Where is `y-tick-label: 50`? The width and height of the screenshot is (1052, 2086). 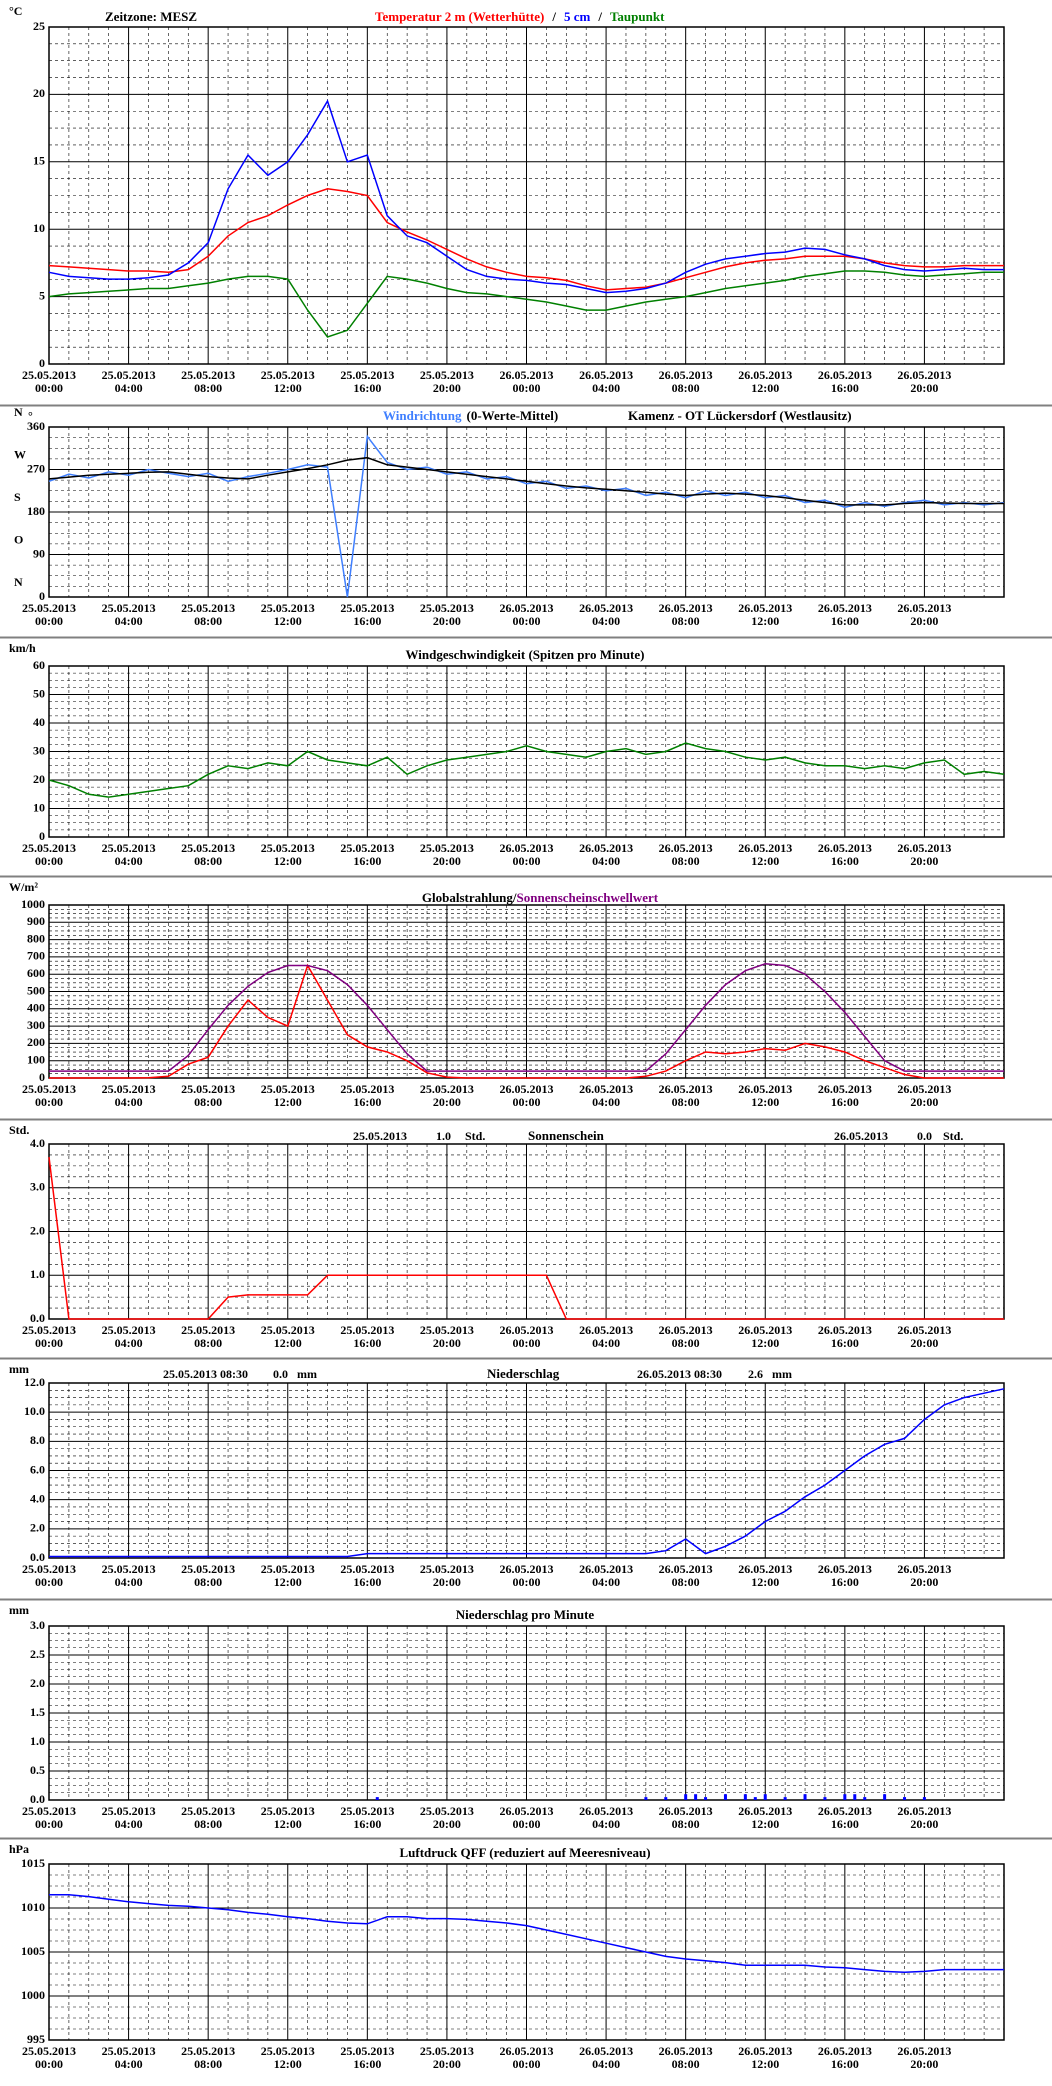 y-tick-label: 50 is located at coordinates (39, 693).